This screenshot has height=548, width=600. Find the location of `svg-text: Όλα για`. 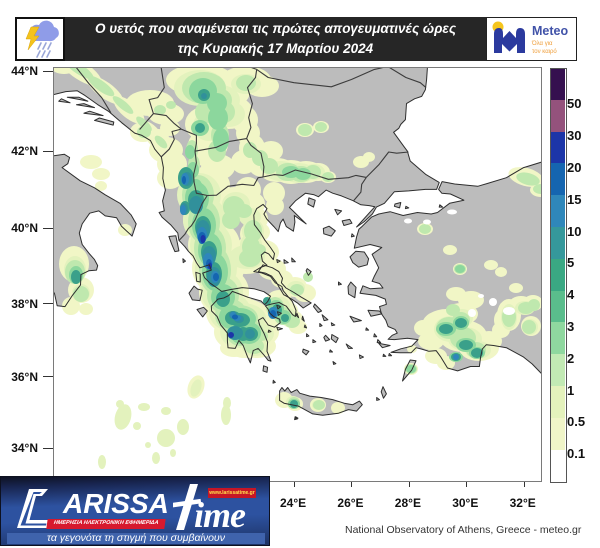

svg-text: Όλα για is located at coordinates (542, 44).